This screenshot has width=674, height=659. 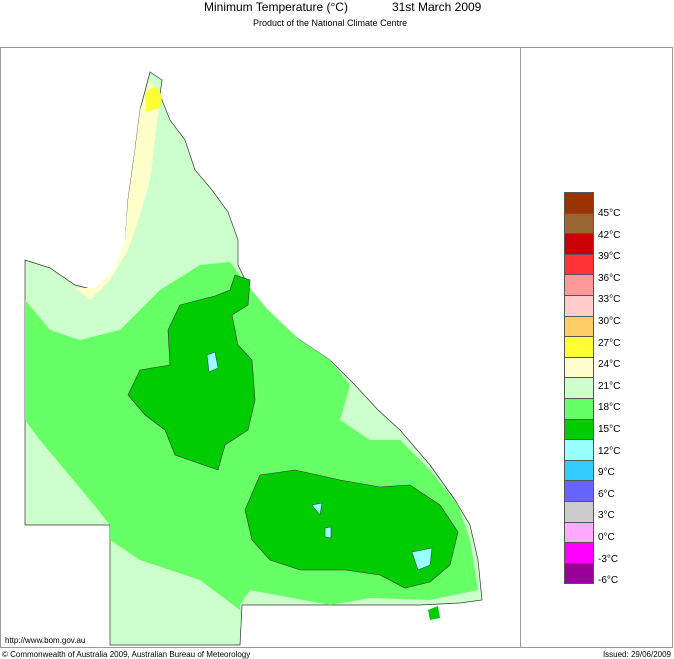 I want to click on issued-date: Issued: 29/06/2009, so click(x=636, y=654).